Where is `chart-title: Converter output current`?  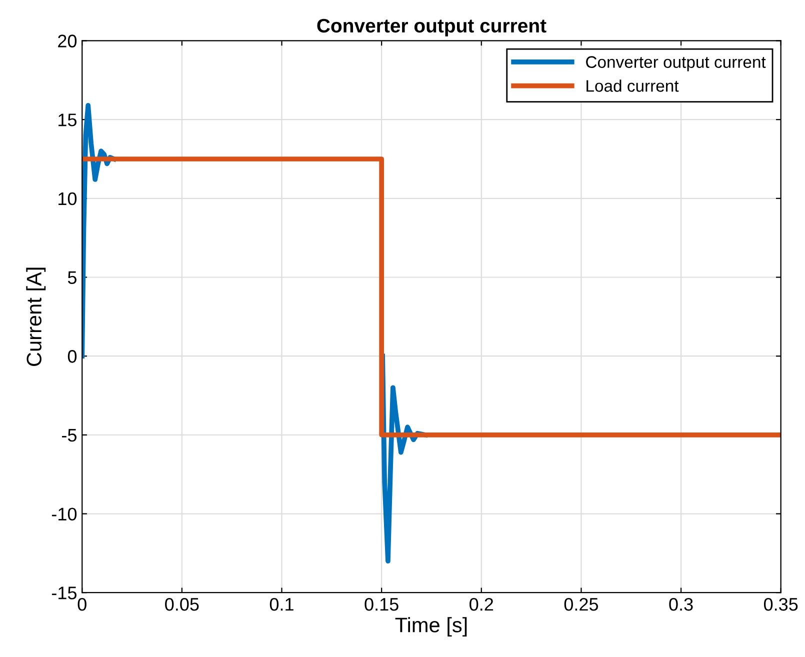
chart-title: Converter output current is located at coordinates (431, 27).